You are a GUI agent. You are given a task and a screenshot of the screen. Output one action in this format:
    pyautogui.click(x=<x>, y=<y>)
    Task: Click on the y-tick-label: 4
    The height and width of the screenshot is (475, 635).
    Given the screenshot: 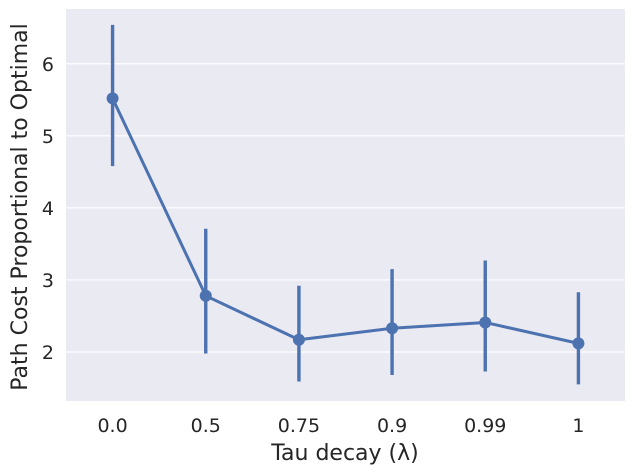 What is the action you would take?
    pyautogui.click(x=48, y=209)
    